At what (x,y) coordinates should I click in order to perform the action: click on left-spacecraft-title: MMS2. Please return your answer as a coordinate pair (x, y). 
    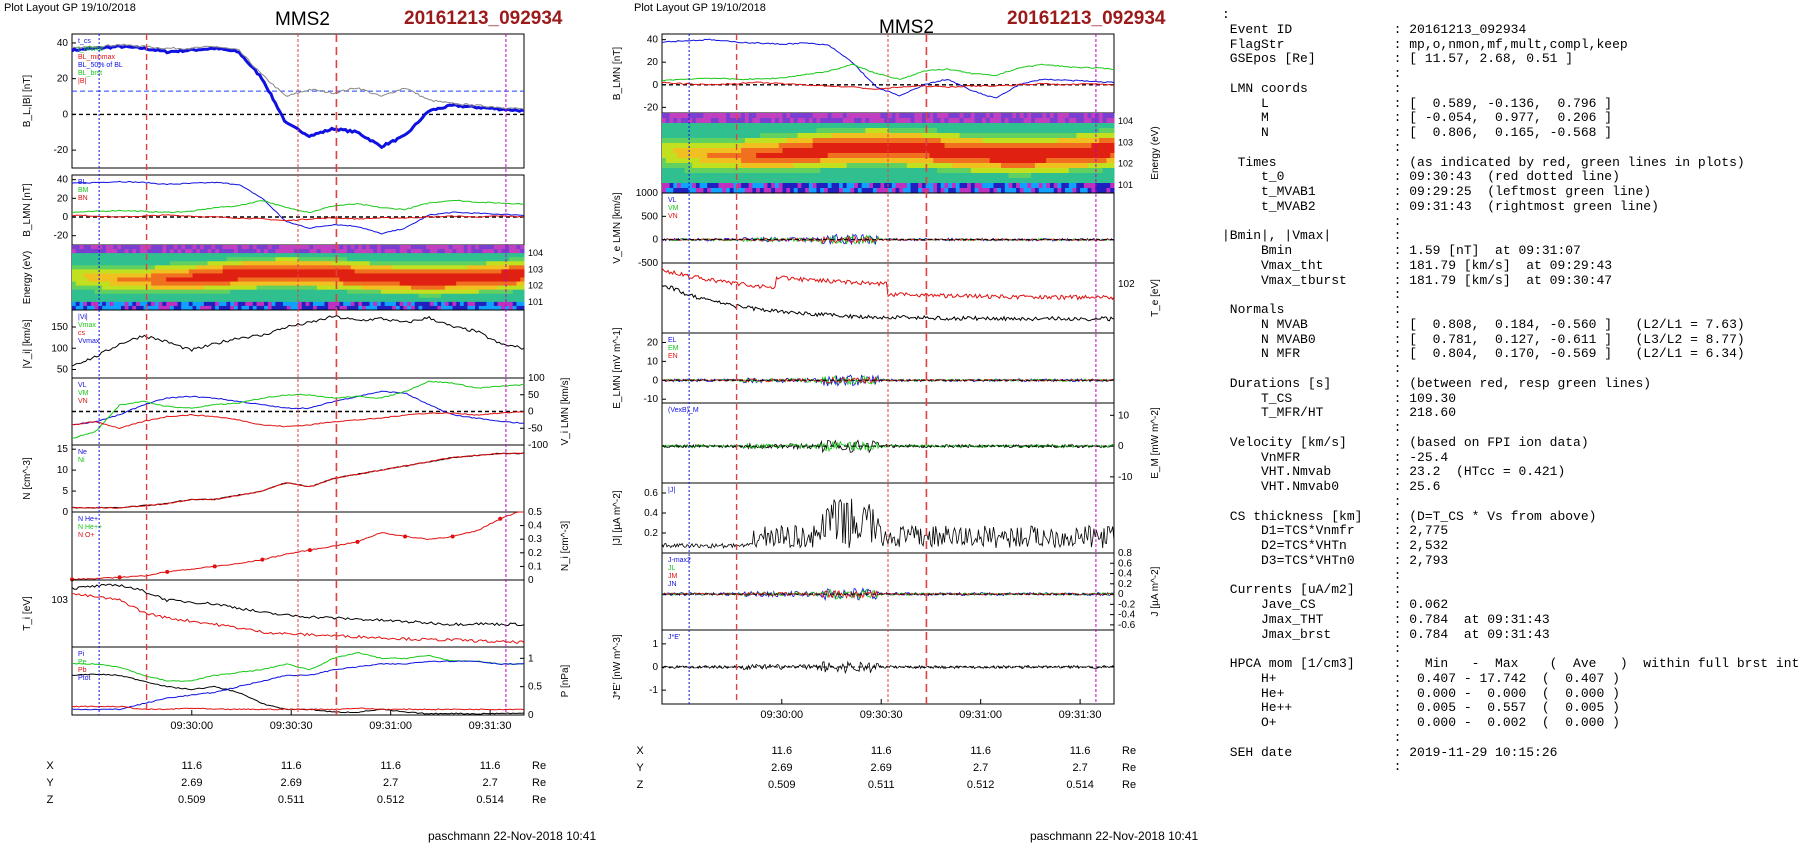
    Looking at the image, I should click on (302, 19).